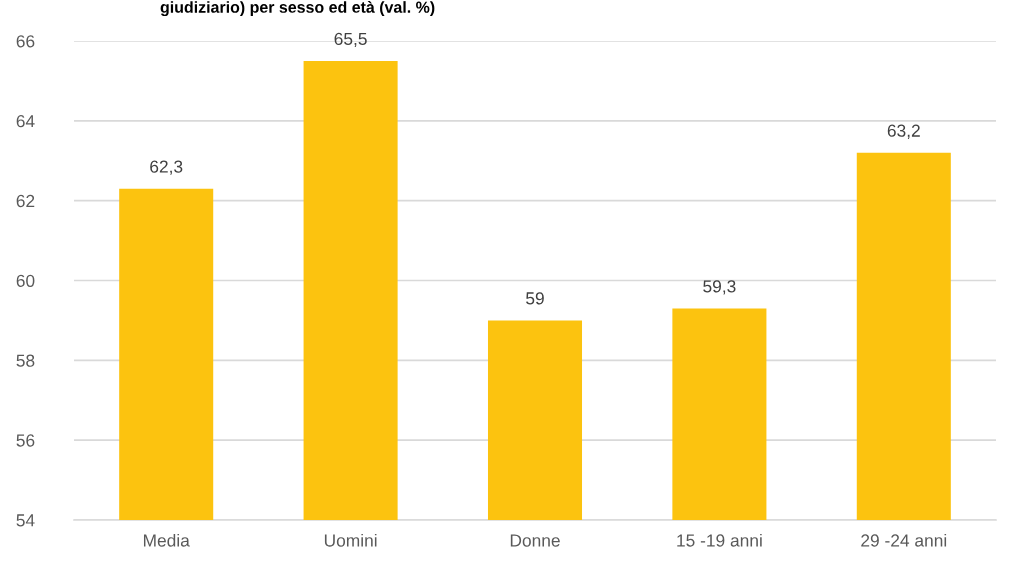  Describe the element at coordinates (350, 540) in the screenshot. I see `x-tick-label: Uomini` at that location.